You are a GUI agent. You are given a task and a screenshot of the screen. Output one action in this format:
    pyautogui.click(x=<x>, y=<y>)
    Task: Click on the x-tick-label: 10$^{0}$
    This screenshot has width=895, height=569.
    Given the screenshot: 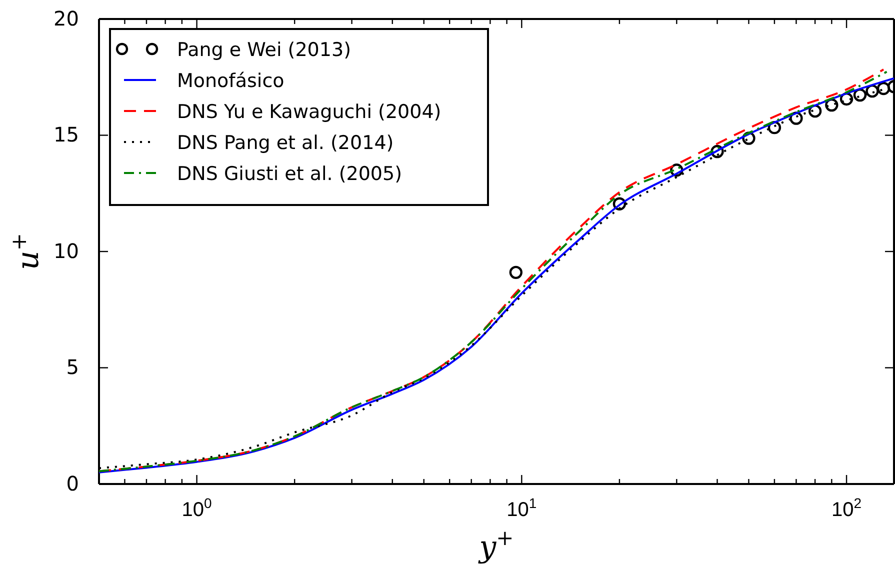 What is the action you would take?
    pyautogui.click(x=197, y=508)
    